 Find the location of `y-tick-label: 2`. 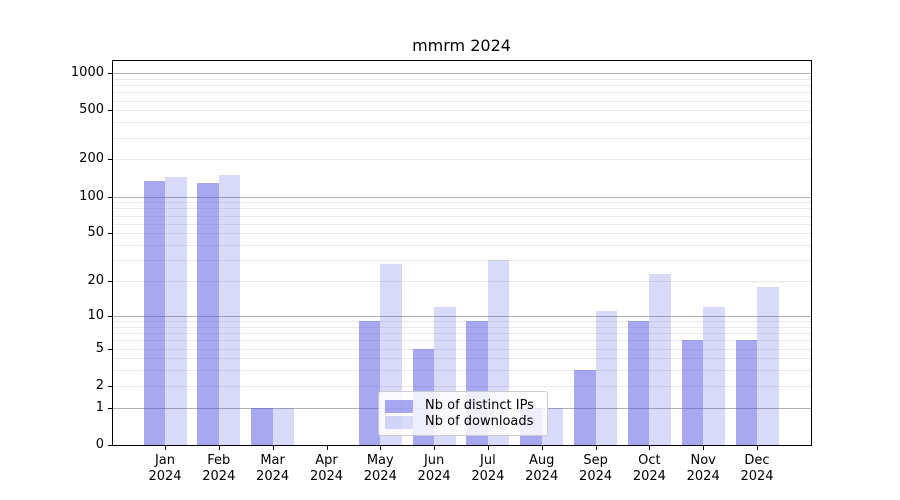

y-tick-label: 2 is located at coordinates (99, 385).